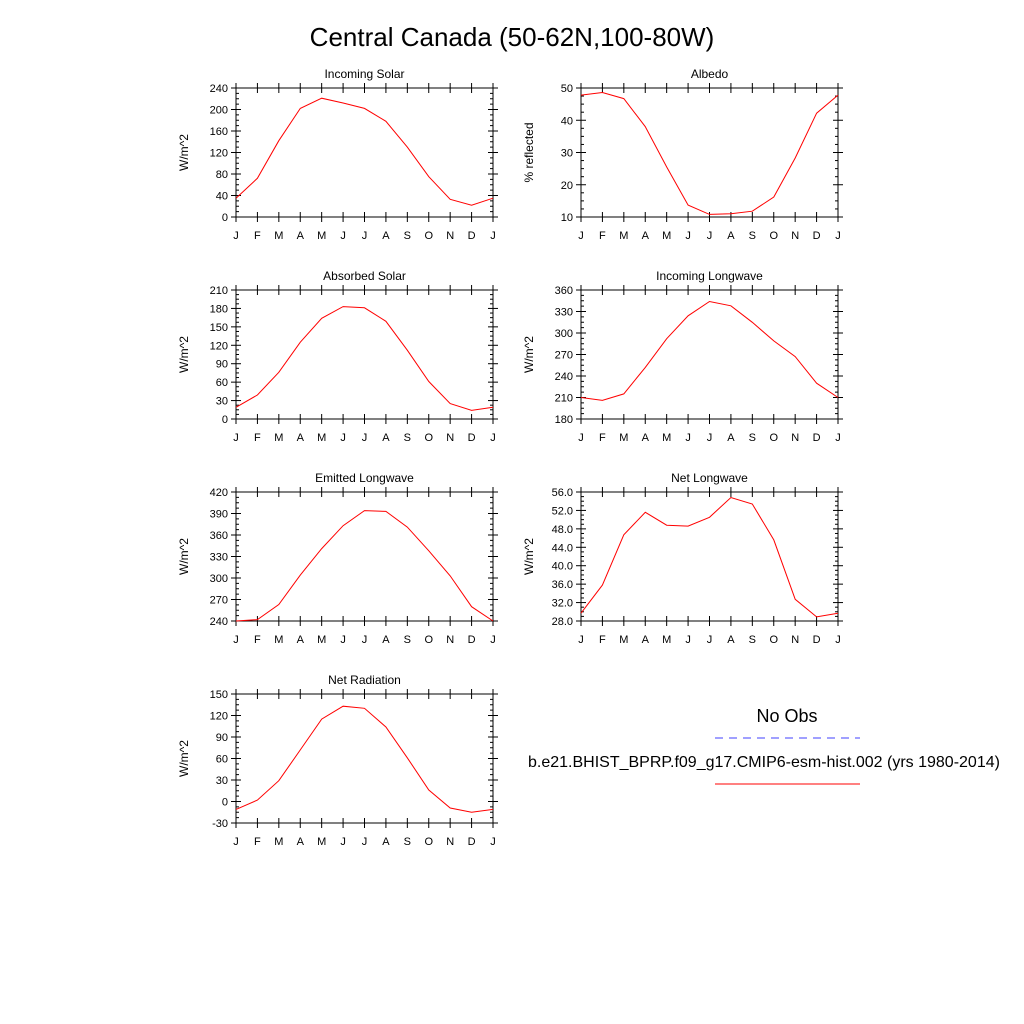 Image resolution: width=1024 pixels, height=1024 pixels. Describe the element at coordinates (222, 760) in the screenshot. I see `y-tick-label: 60` at that location.